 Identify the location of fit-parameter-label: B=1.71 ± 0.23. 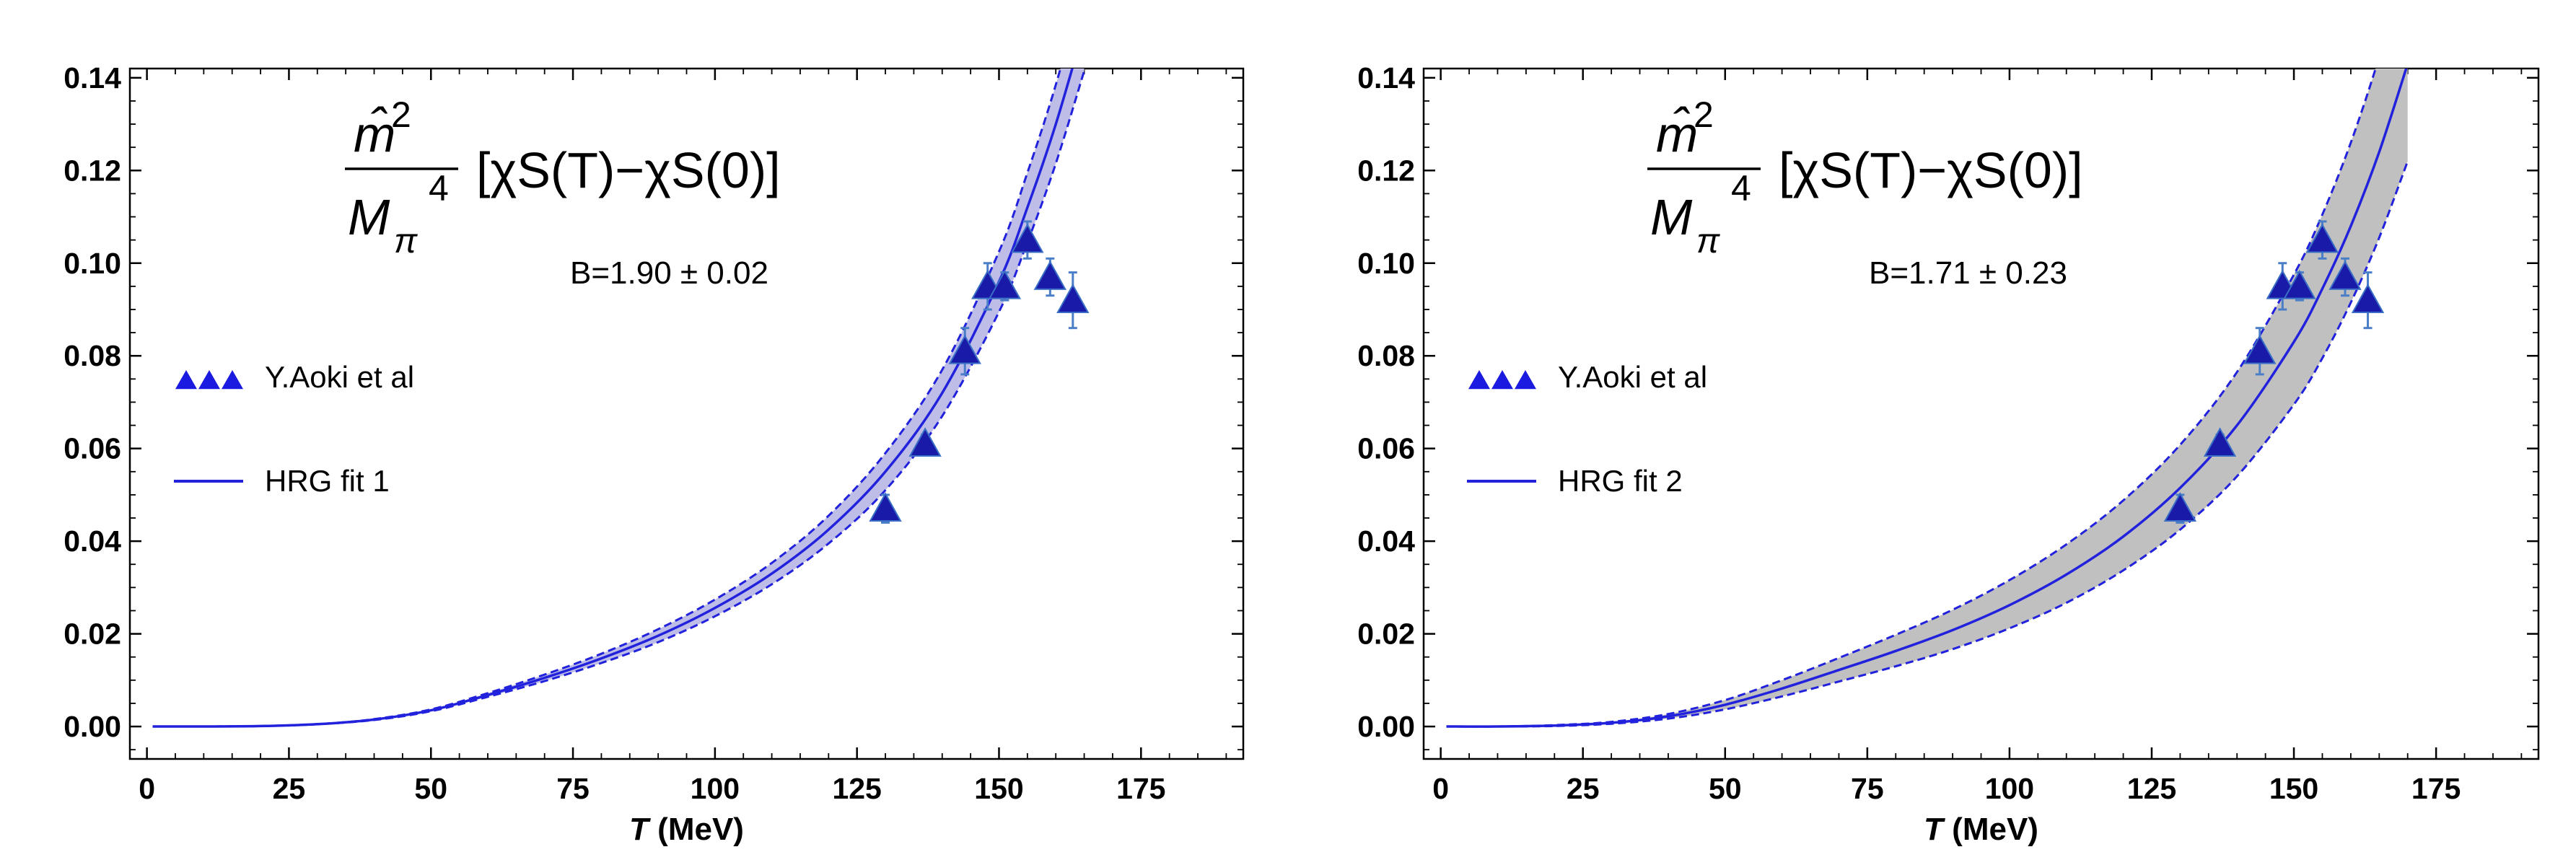
(1968, 273).